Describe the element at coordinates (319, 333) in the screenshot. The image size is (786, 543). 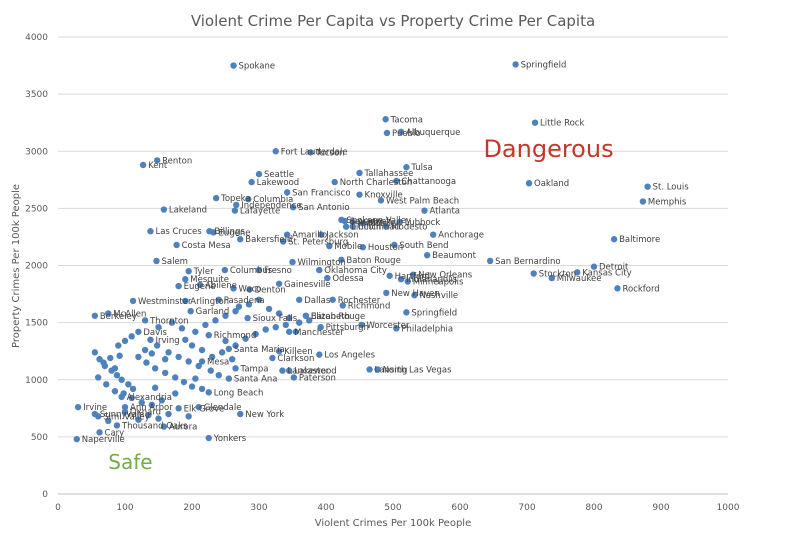
I see `data-label: Manchester` at that location.